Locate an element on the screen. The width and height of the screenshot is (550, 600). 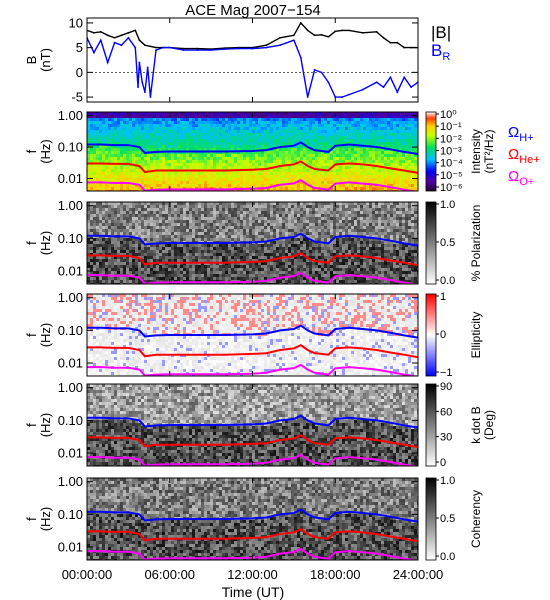
colorbar-label: % Polarization is located at coordinates (476, 243).